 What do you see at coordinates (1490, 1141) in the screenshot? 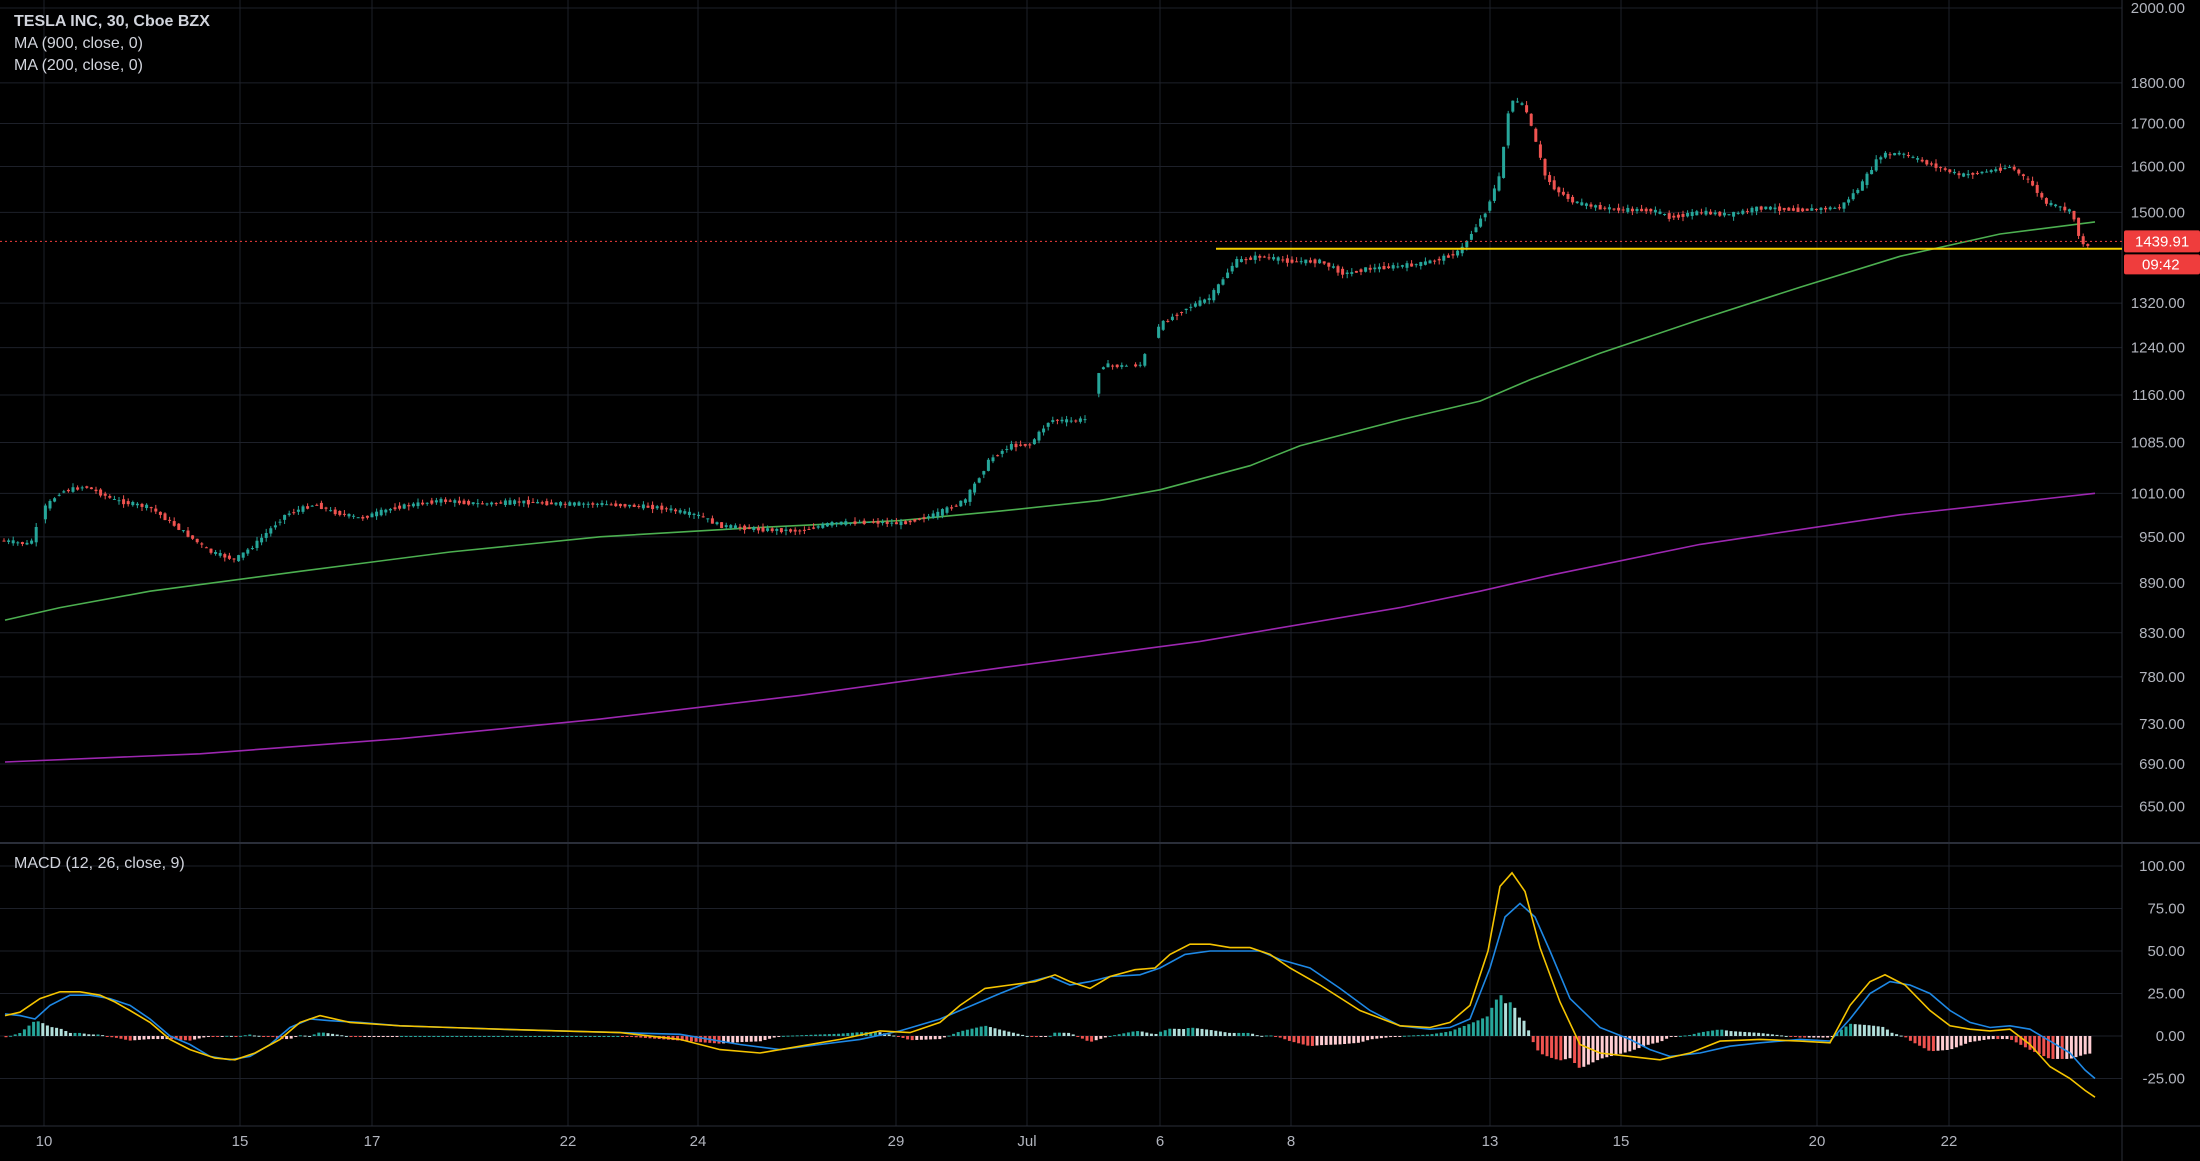
I see `time-tick-label: 13` at bounding box center [1490, 1141].